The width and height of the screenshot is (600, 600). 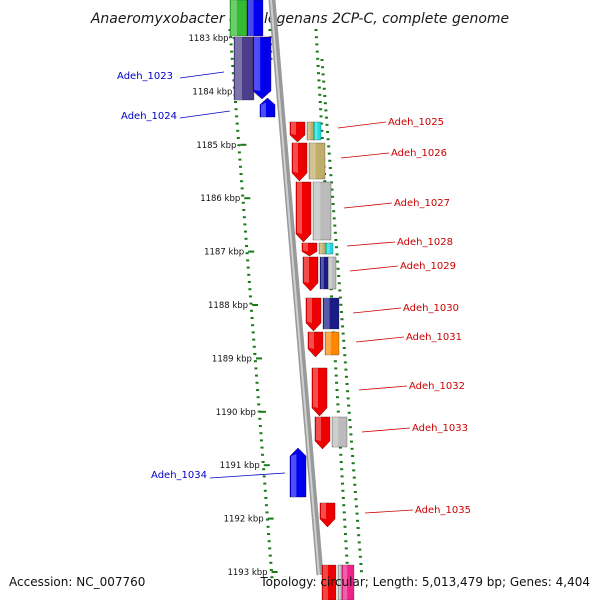 I want to click on gene-label-forward: Adeh_1031, so click(x=434, y=337).